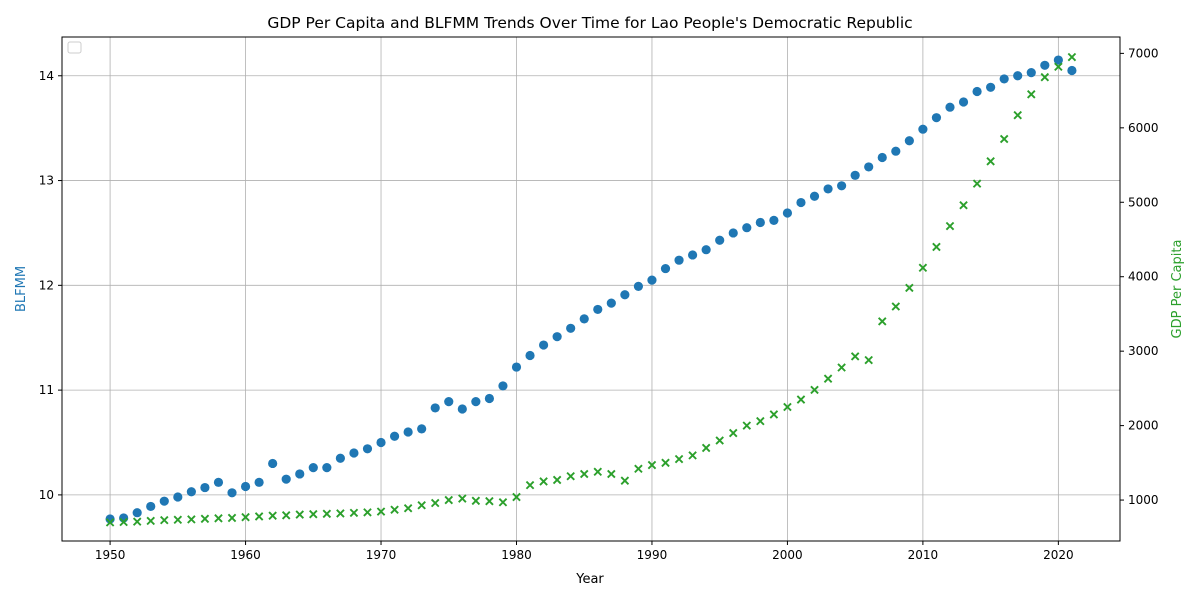 This screenshot has height=604, width=1200. I want to click on left-tick-label: 11, so click(46, 390).